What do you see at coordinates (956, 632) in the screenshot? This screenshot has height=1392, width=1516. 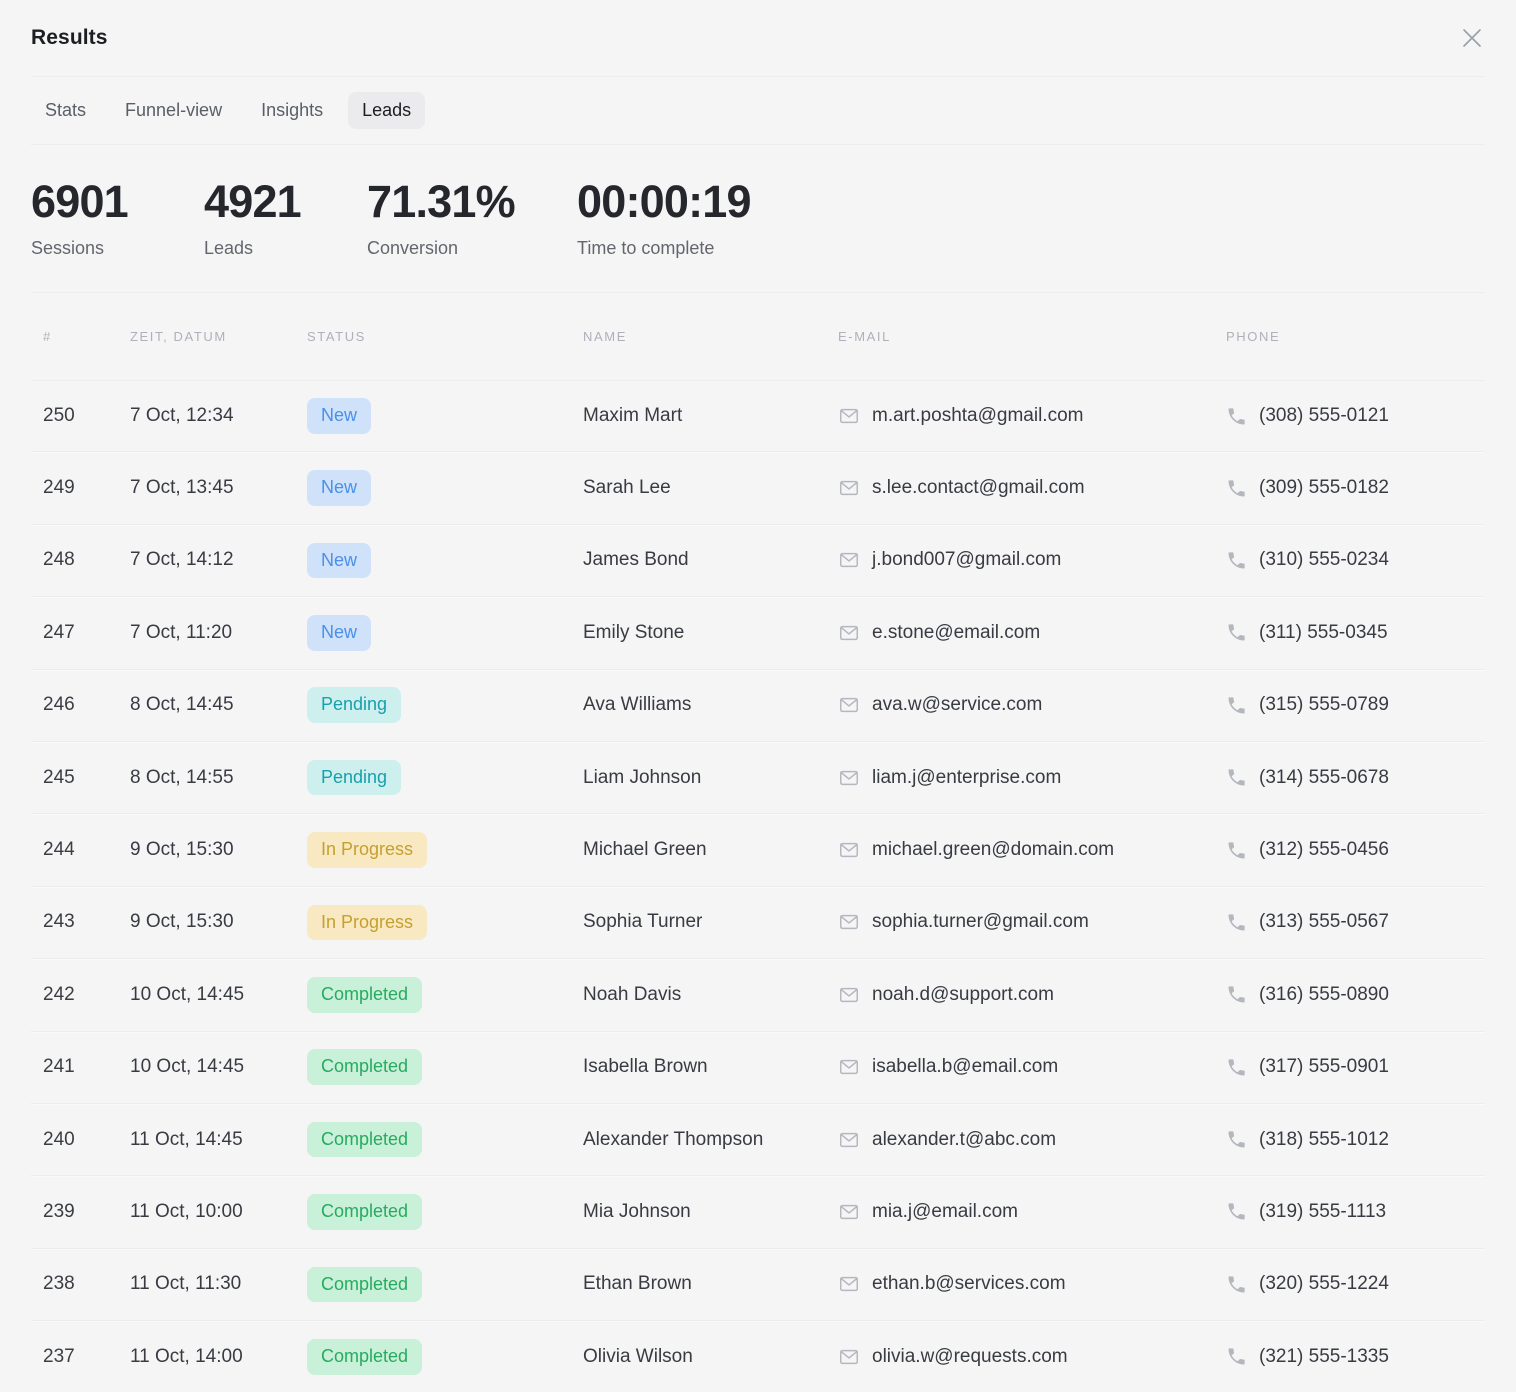 I see `row-email: e.stone@email.com` at bounding box center [956, 632].